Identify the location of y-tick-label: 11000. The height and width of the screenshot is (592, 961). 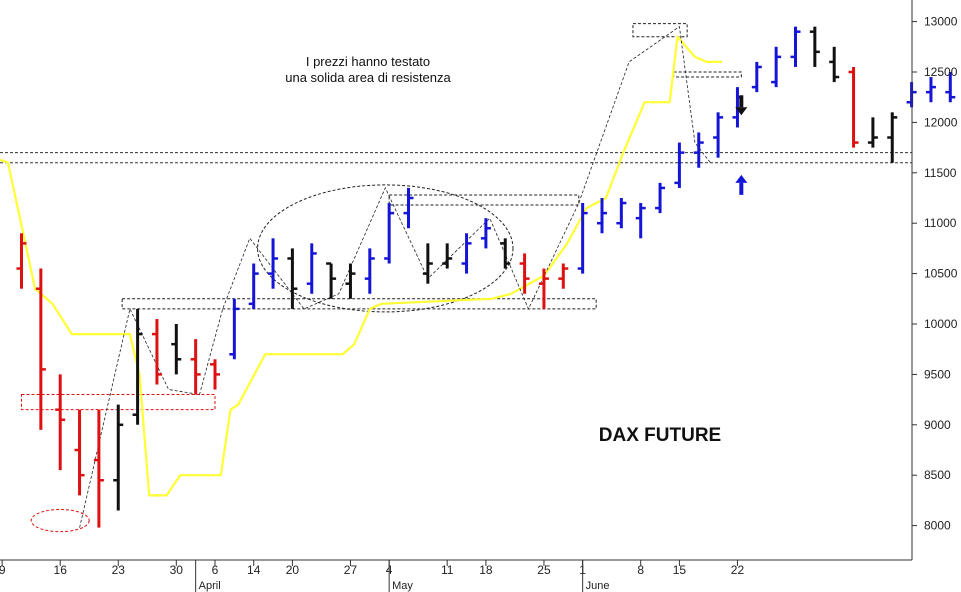
(940, 223).